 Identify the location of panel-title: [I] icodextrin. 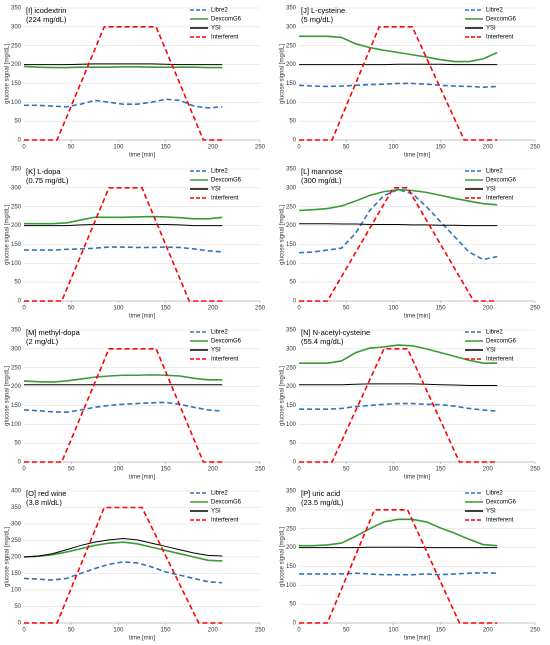
(46, 10).